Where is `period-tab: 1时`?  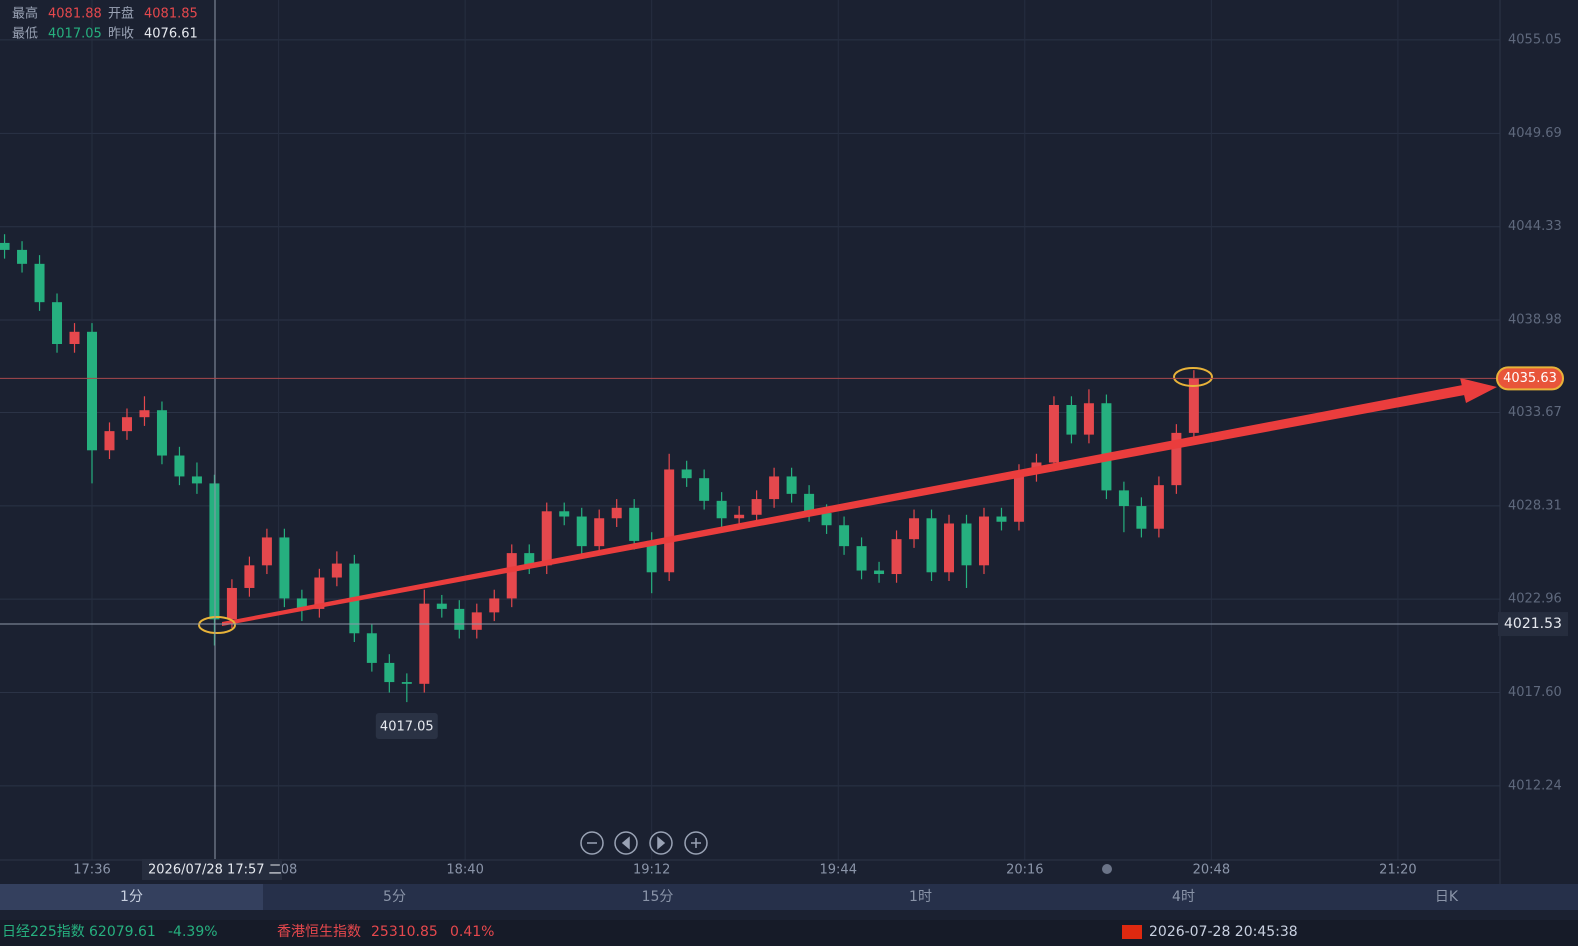 period-tab: 1时 is located at coordinates (920, 897).